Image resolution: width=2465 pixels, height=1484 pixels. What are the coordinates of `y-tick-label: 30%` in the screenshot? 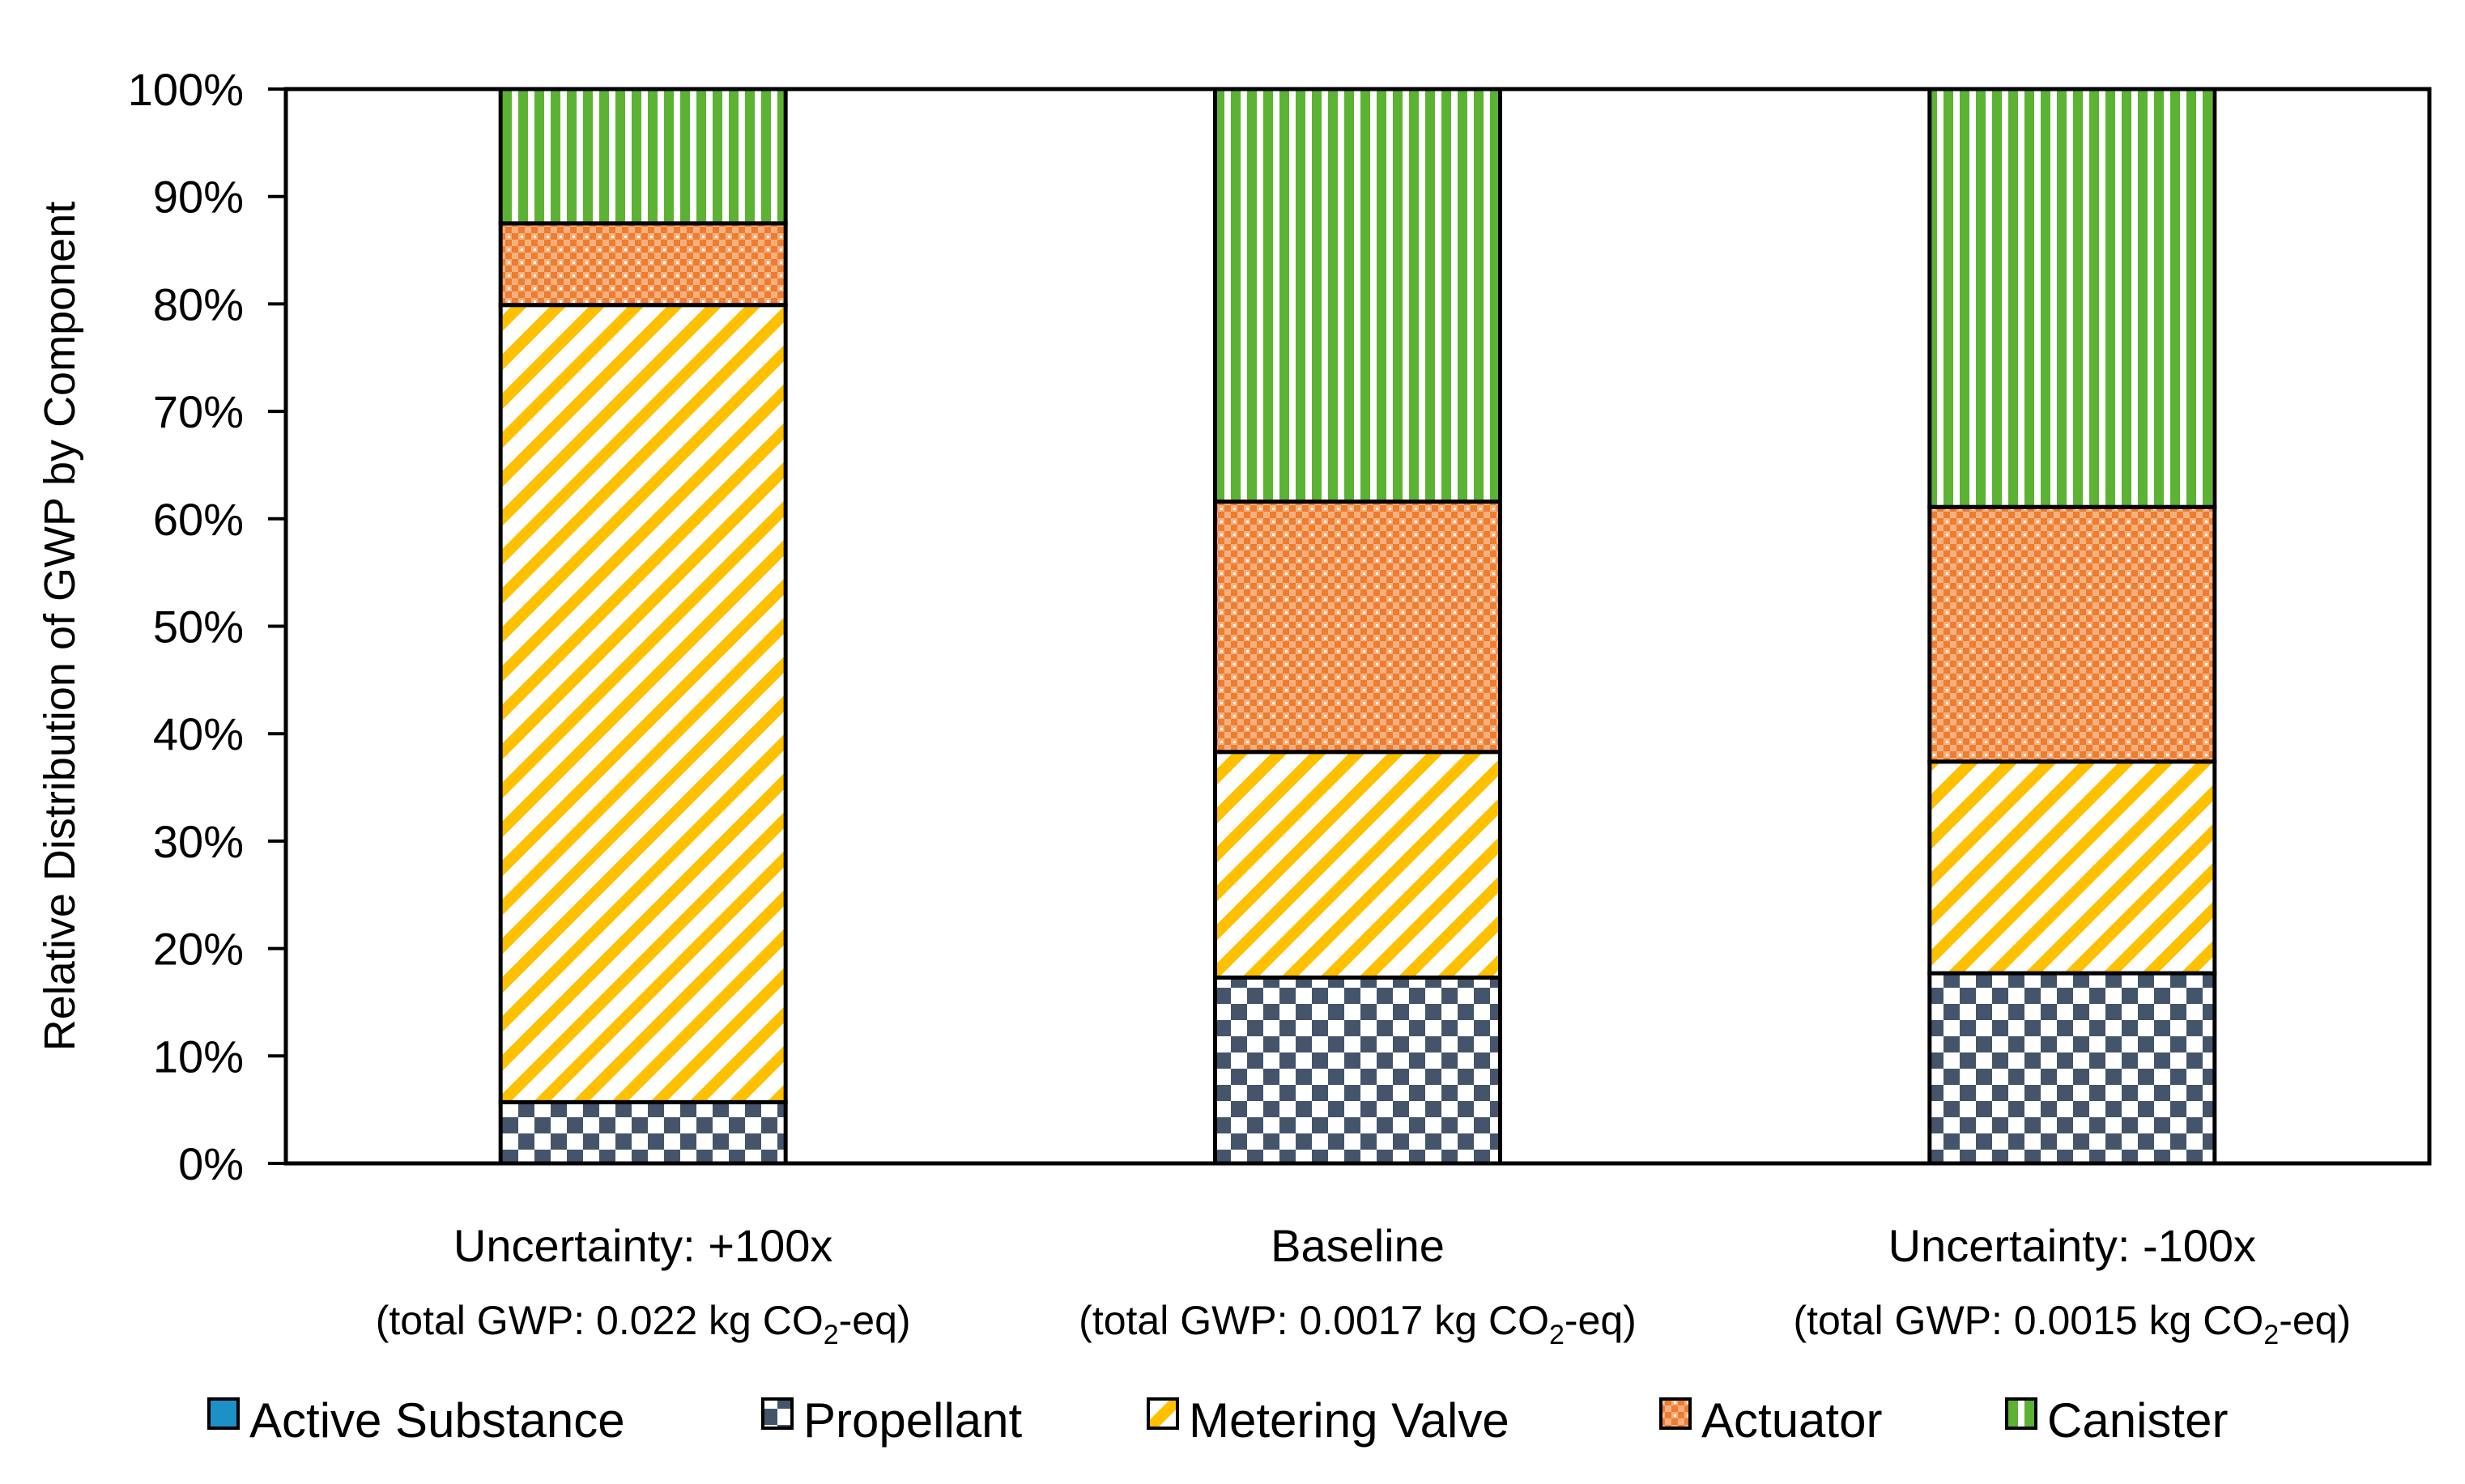 It's located at (198, 842).